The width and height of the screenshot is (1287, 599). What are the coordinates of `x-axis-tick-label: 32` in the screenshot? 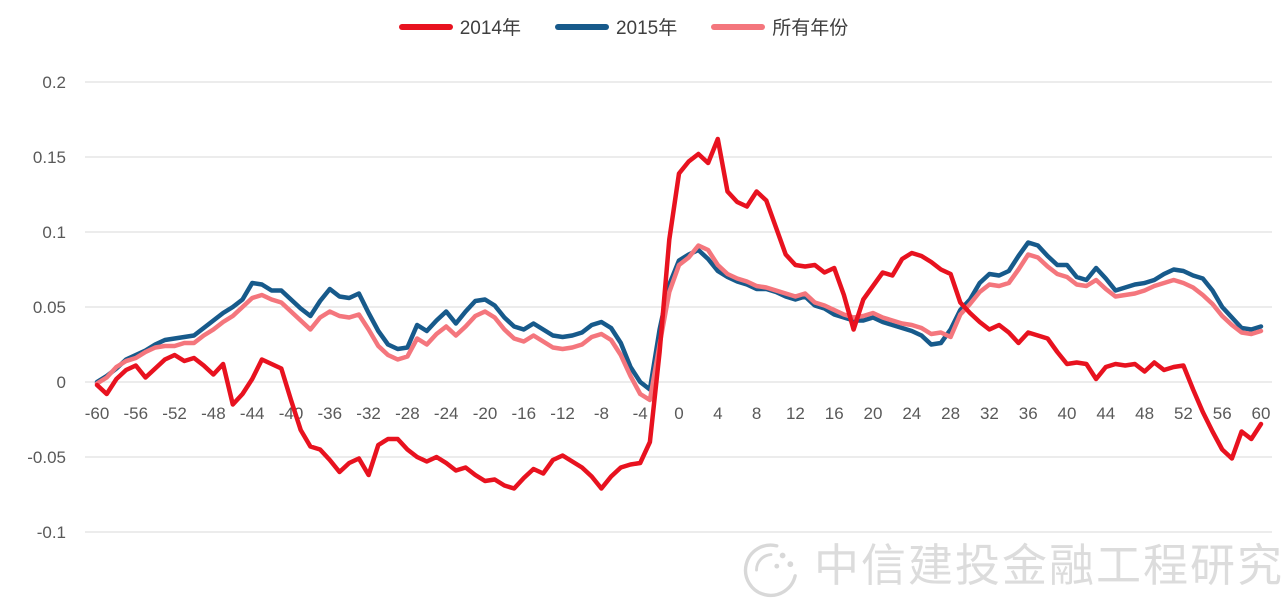 It's located at (989, 413).